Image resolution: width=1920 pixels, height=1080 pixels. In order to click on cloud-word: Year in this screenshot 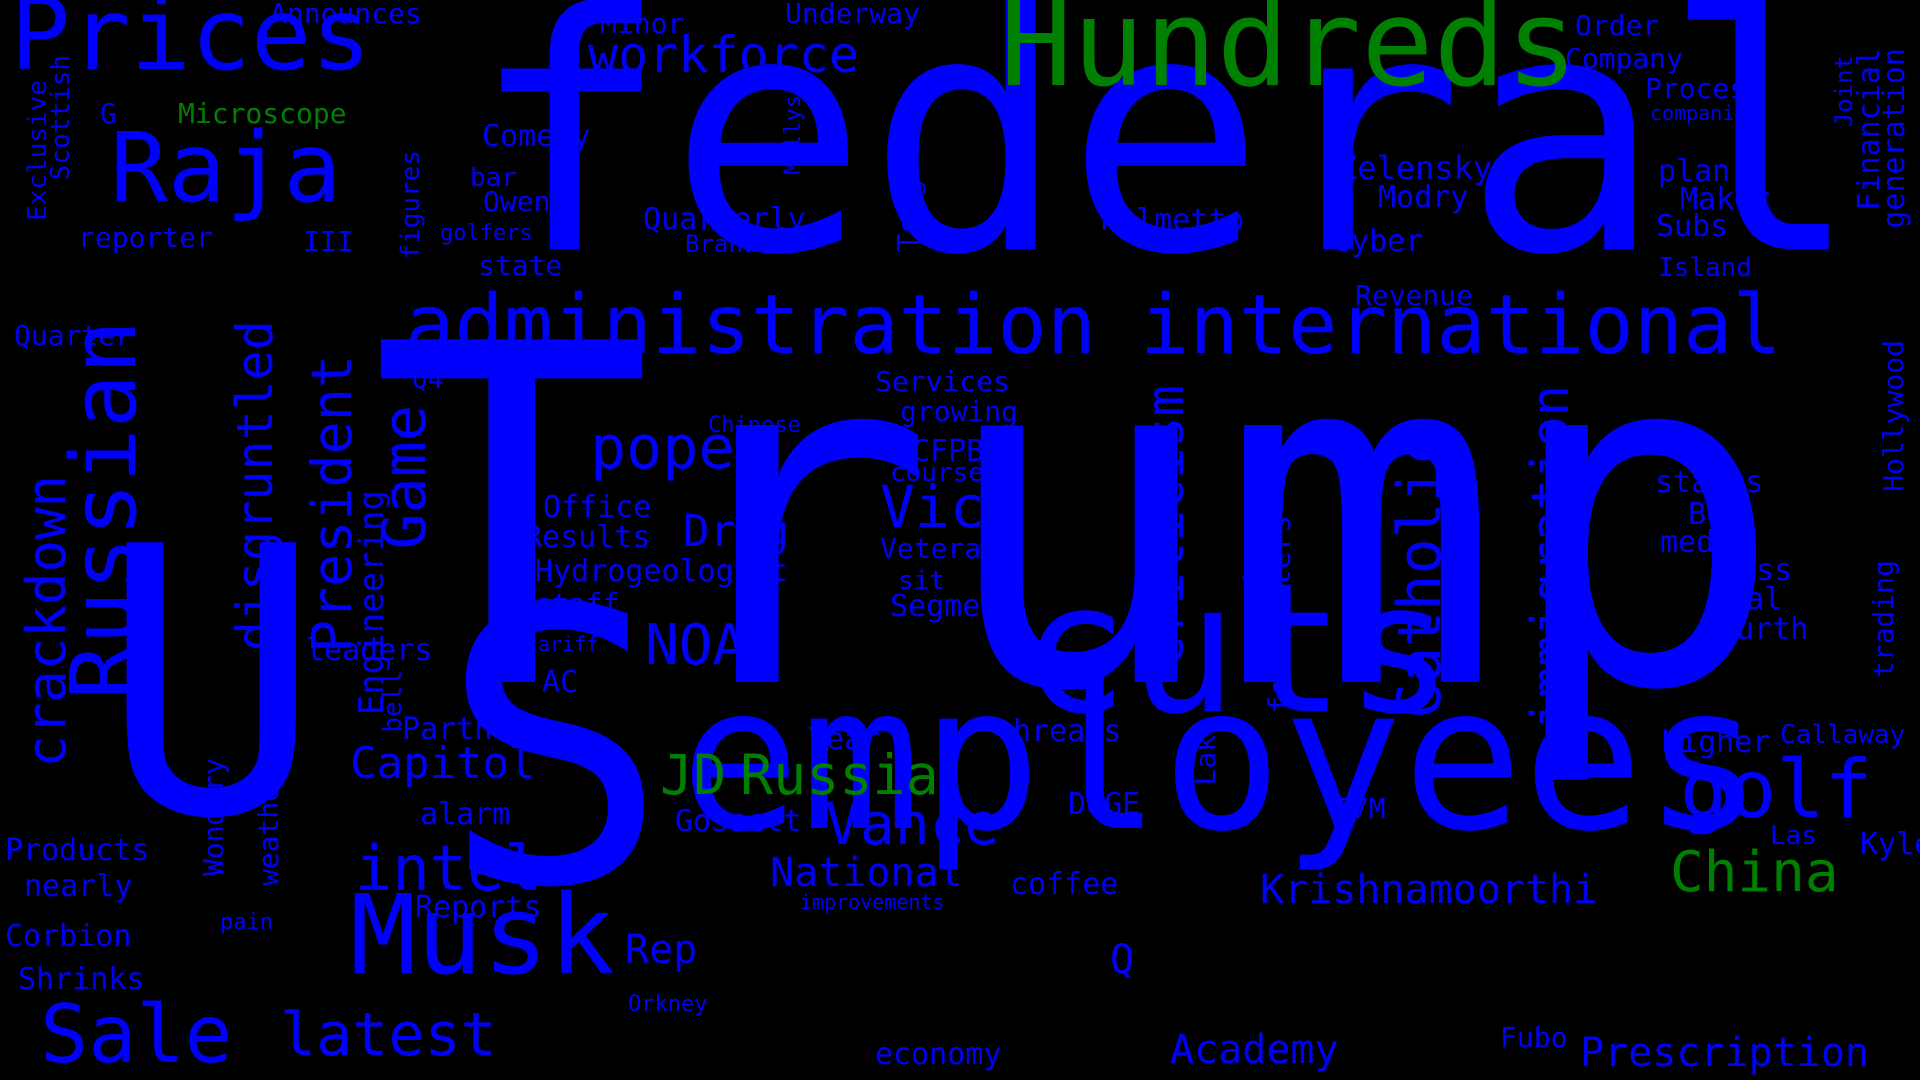, I will do `click(844, 739)`.